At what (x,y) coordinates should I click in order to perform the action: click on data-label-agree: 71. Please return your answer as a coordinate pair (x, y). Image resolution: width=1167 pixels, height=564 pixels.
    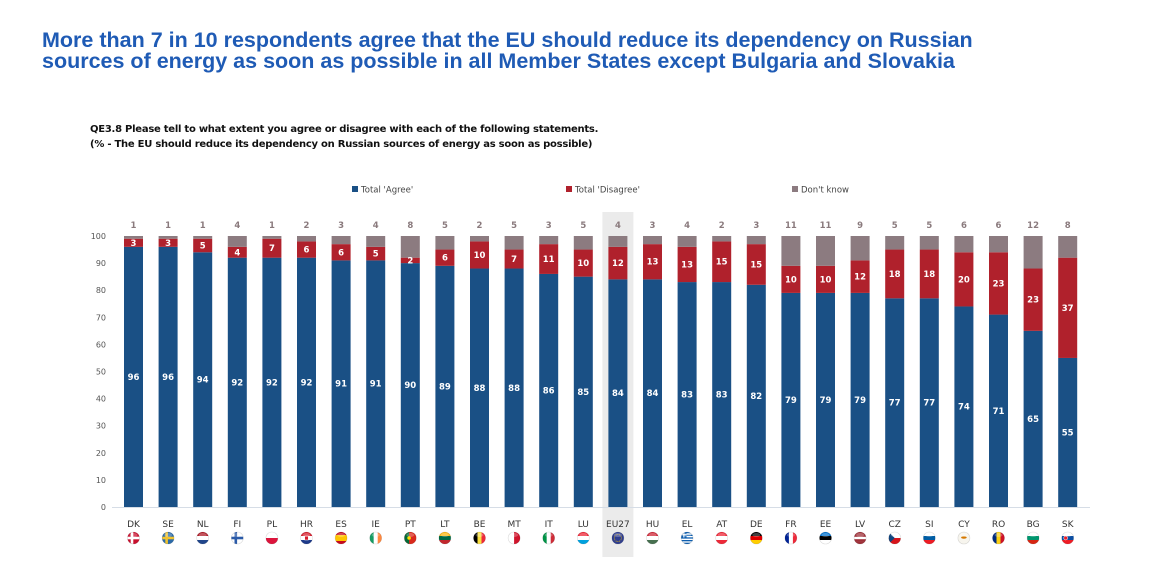
    Looking at the image, I should click on (999, 412).